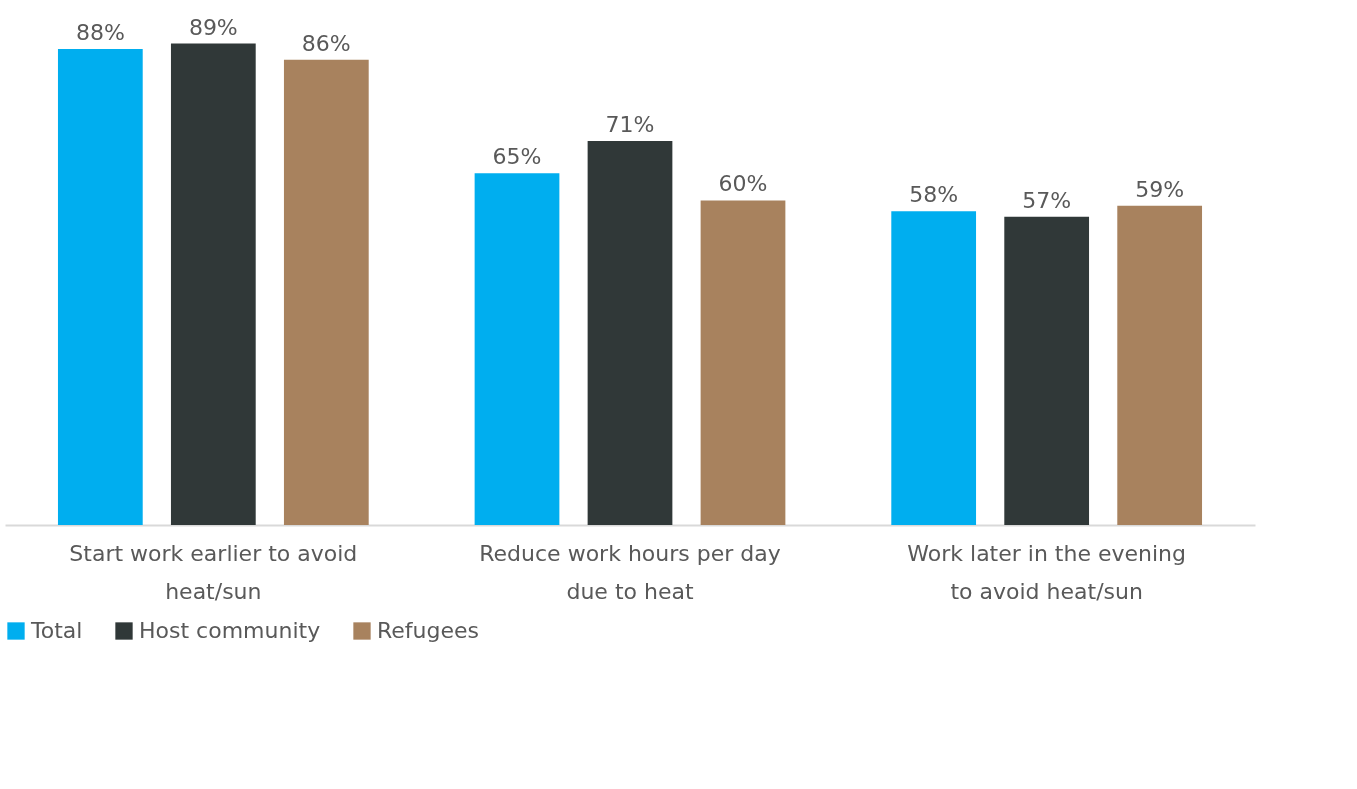 The width and height of the screenshot is (1357, 789). Describe the element at coordinates (1160, 189) in the screenshot. I see `data-label: 59%` at that location.